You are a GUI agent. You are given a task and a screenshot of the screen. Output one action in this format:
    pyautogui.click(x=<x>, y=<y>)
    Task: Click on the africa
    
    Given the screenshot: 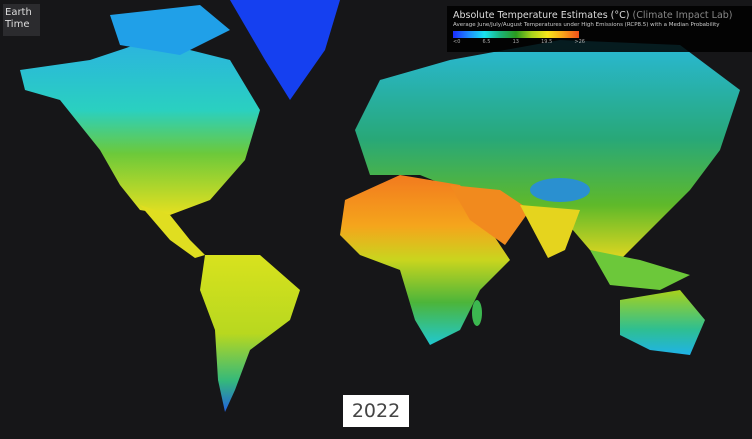 What is the action you would take?
    pyautogui.click(x=425, y=260)
    